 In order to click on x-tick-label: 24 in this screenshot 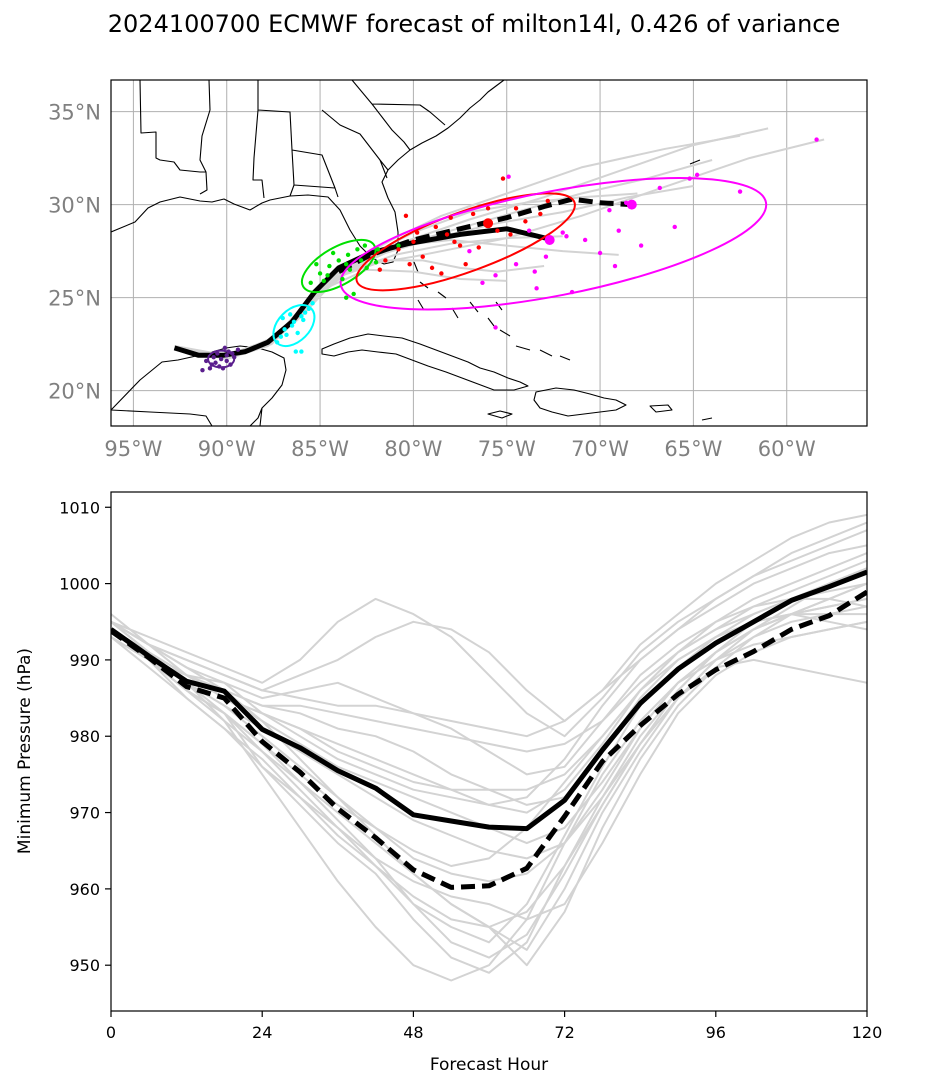, I will do `click(262, 1032)`.